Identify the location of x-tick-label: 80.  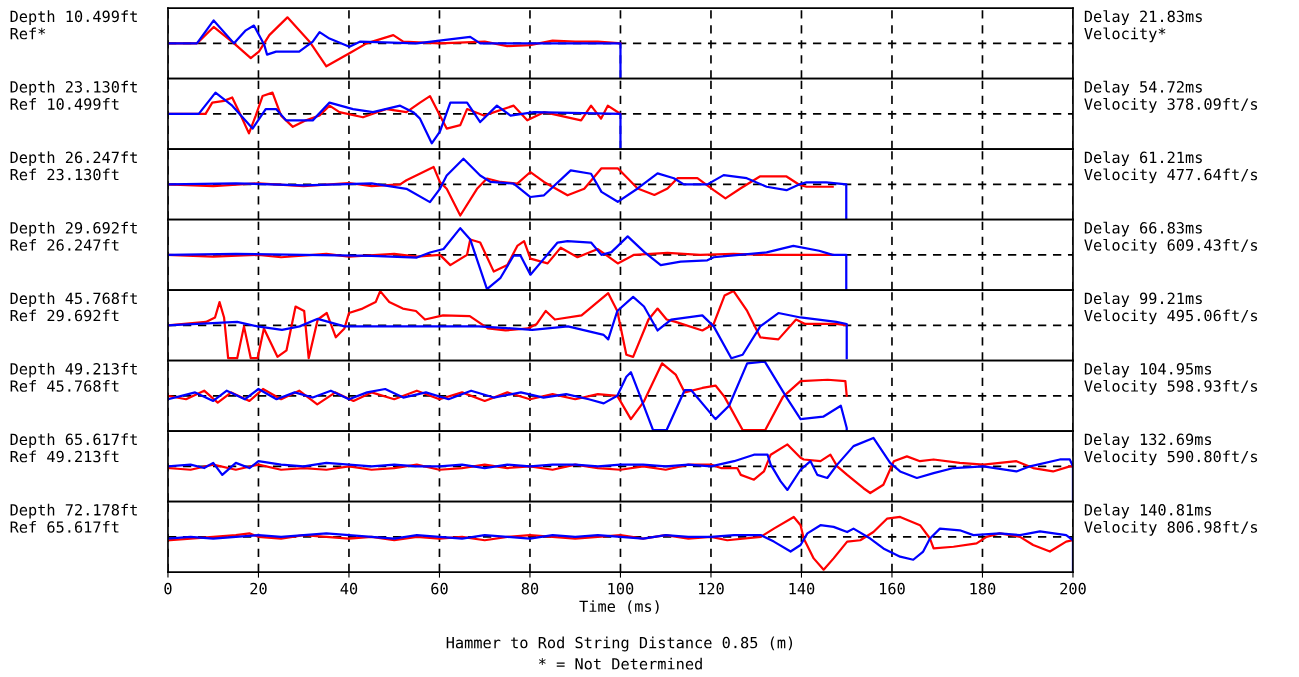
(530, 588).